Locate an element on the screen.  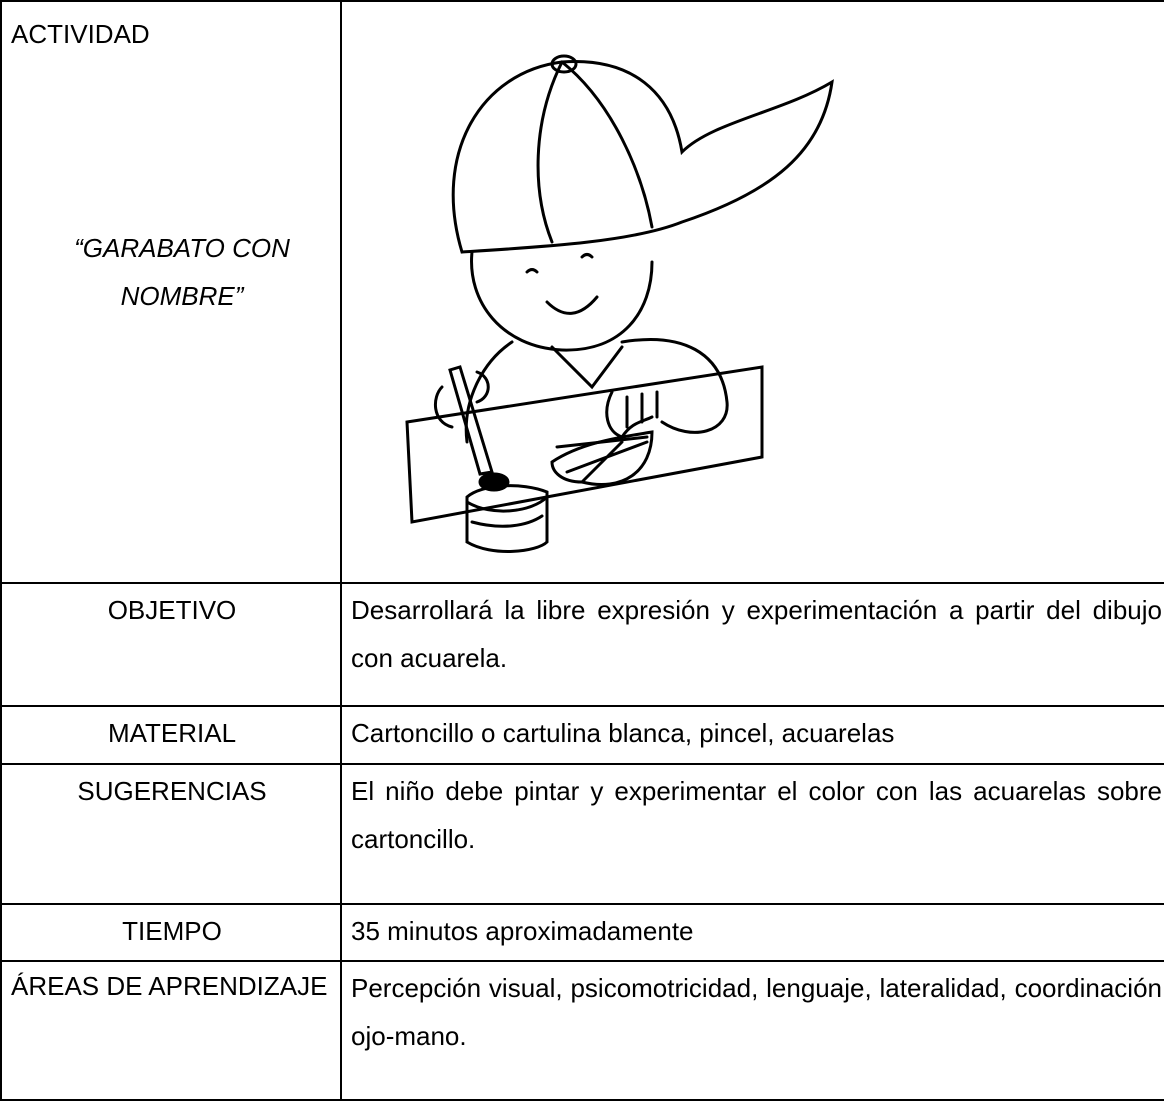
row-text: 35 minutos aproximadamente is located at coordinates (752, 932).